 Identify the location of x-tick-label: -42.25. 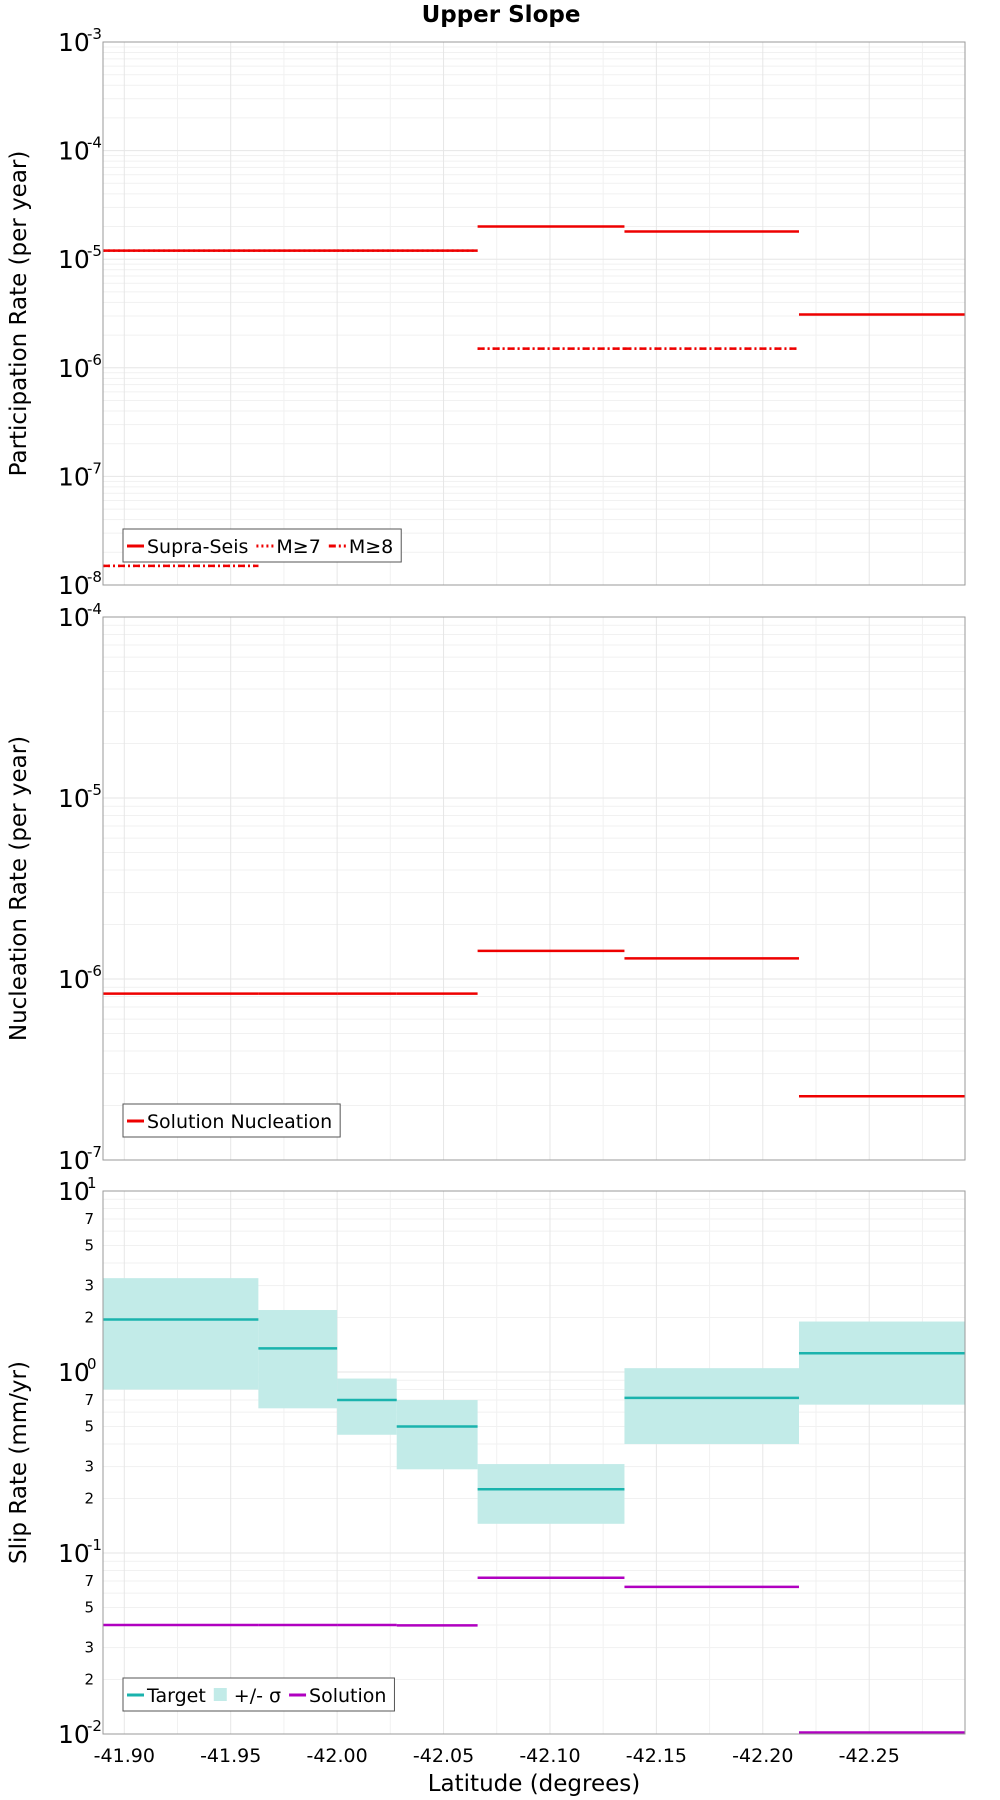
(869, 1756).